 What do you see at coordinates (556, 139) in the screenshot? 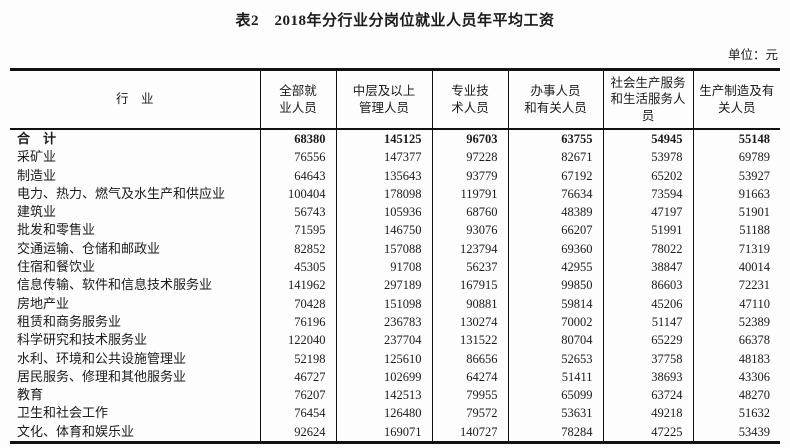
I see `value-cell: 63755` at bounding box center [556, 139].